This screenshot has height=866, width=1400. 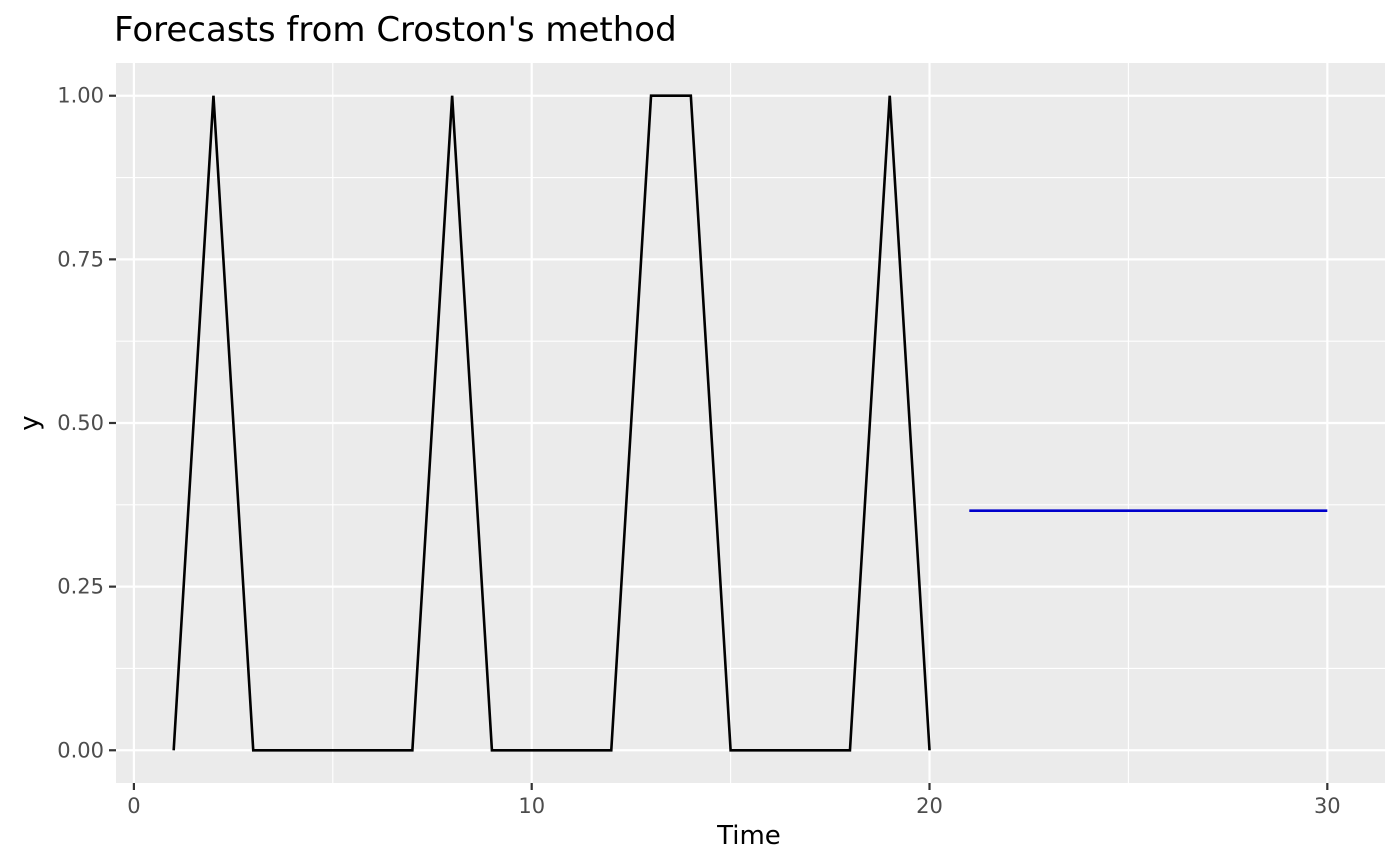 I want to click on y-tick-label: 0.25, so click(x=80, y=587).